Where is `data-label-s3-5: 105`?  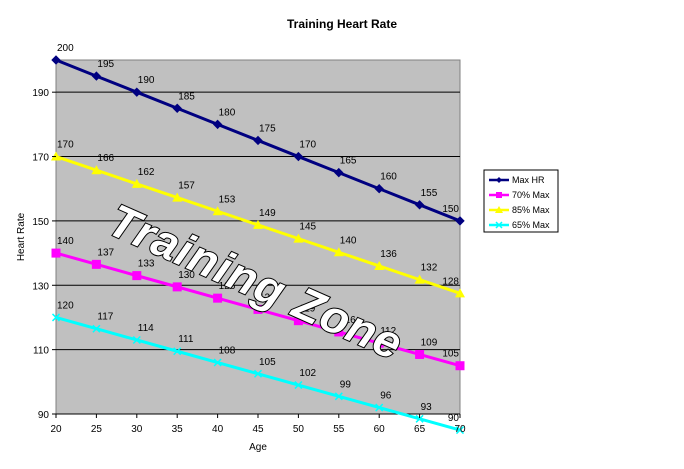
data-label-s3-5: 105 is located at coordinates (267, 362).